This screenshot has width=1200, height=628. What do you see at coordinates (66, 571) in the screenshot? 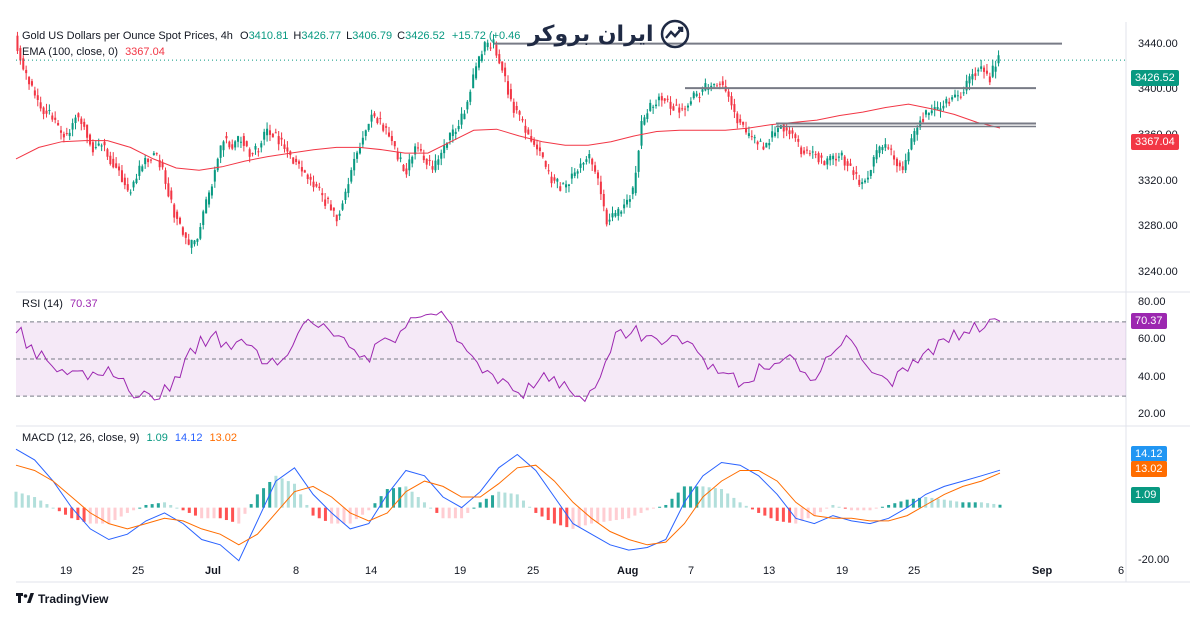
I see `time-tick-label: 19` at bounding box center [66, 571].